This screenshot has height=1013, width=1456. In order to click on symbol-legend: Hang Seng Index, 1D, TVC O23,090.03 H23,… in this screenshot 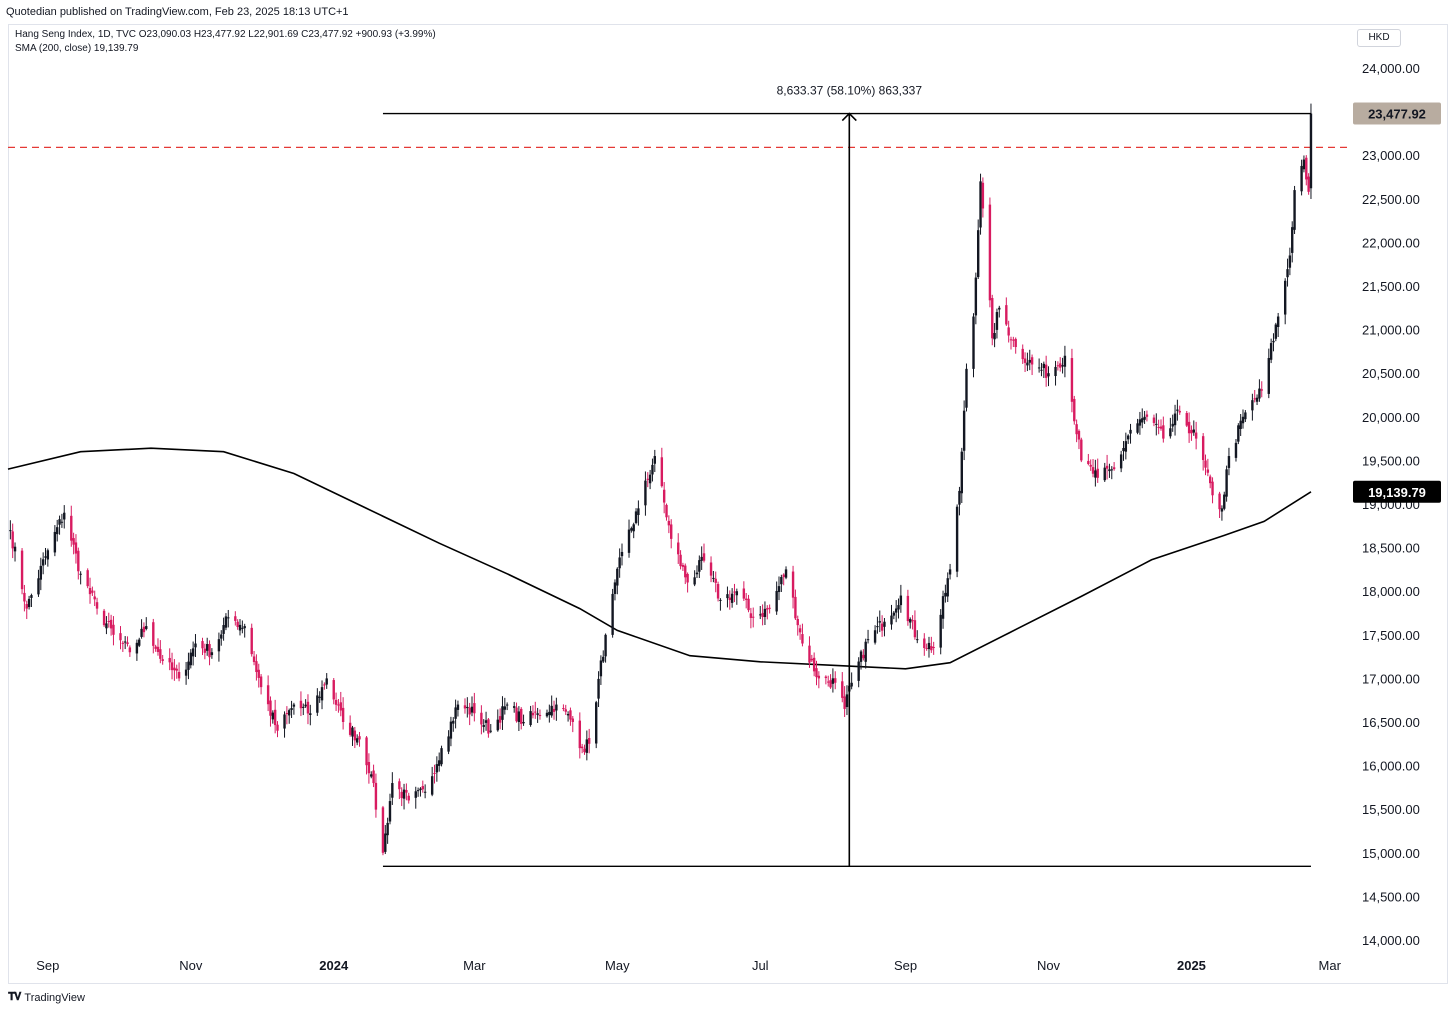, I will do `click(225, 34)`.